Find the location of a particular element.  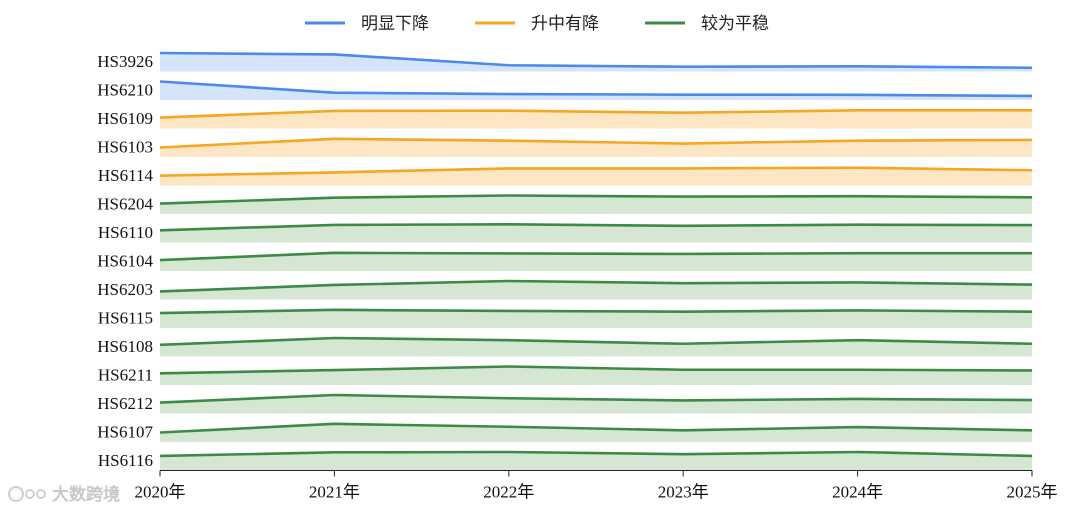

legend-item-flat: 较为平稳 is located at coordinates (707, 24).